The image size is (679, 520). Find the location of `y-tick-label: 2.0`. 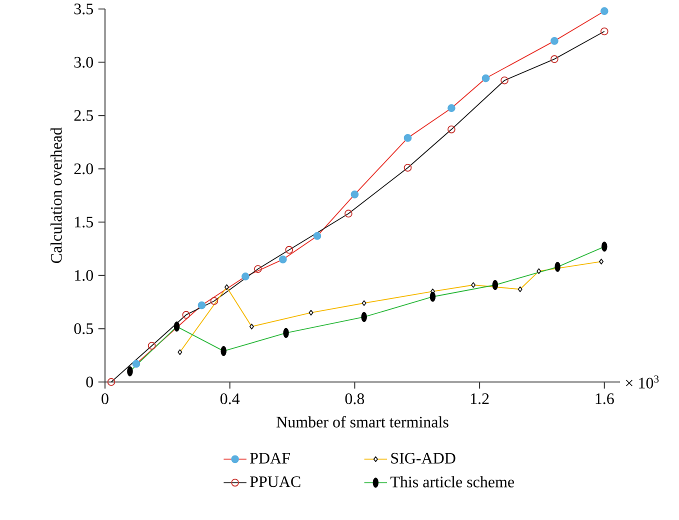

y-tick-label: 2.0 is located at coordinates (84, 168).